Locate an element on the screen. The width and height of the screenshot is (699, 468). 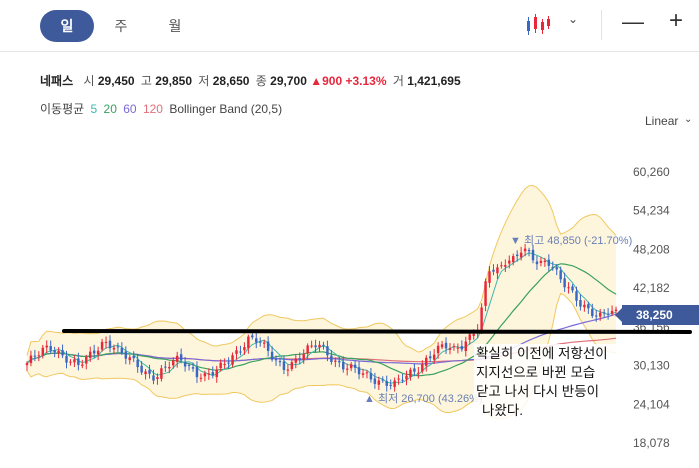
y-tick-label: 18,078 is located at coordinates (651, 443).